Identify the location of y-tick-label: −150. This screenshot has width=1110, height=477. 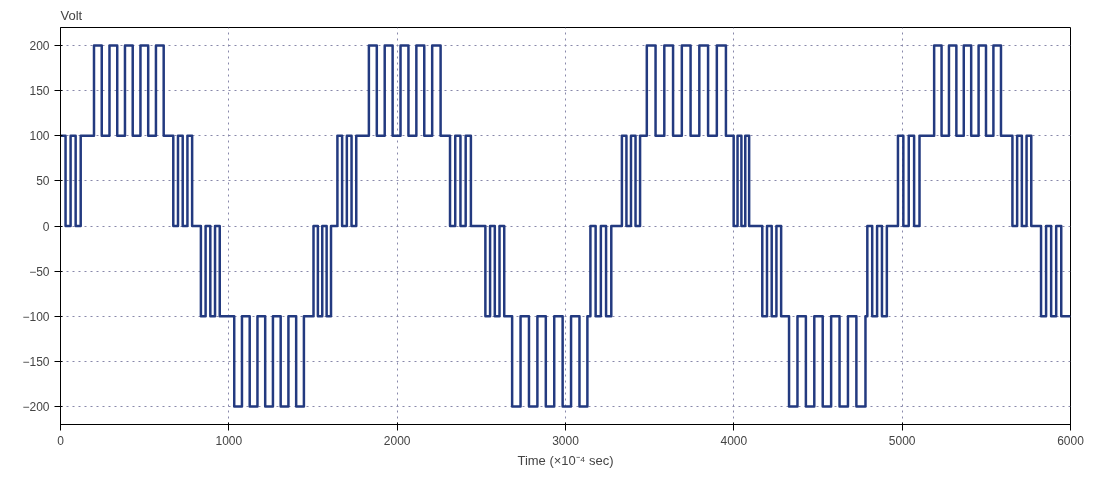
(36, 361).